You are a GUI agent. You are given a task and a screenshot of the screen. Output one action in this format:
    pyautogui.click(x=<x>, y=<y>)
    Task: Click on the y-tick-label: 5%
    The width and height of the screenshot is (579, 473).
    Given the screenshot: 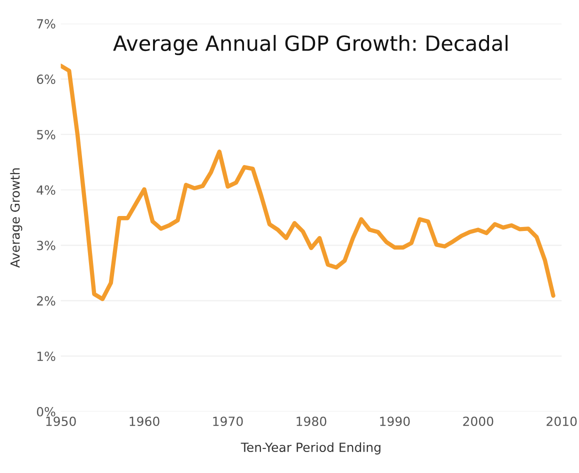 What is the action you would take?
    pyautogui.click(x=46, y=135)
    